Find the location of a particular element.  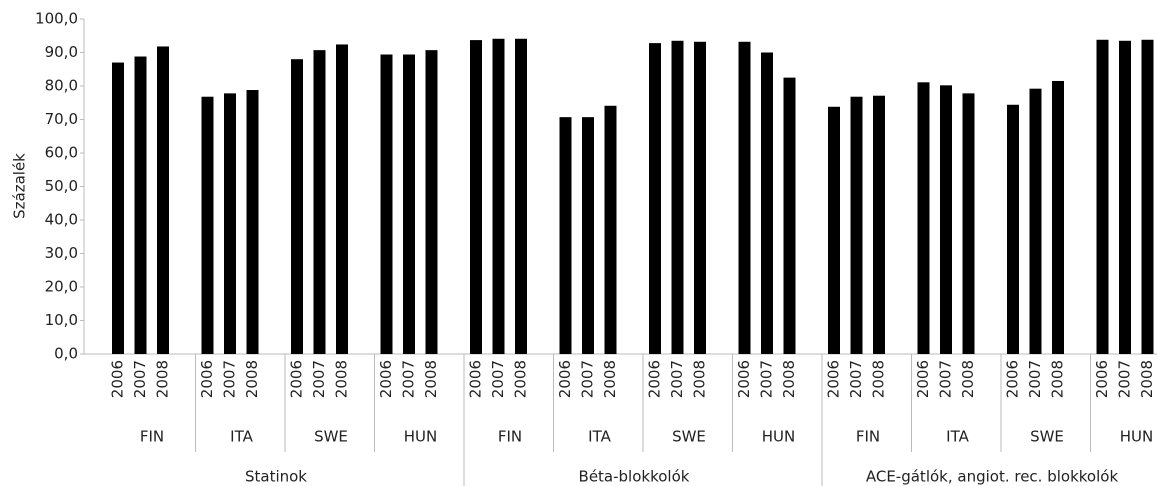

group-label: Béta-blokkolók is located at coordinates (634, 477).